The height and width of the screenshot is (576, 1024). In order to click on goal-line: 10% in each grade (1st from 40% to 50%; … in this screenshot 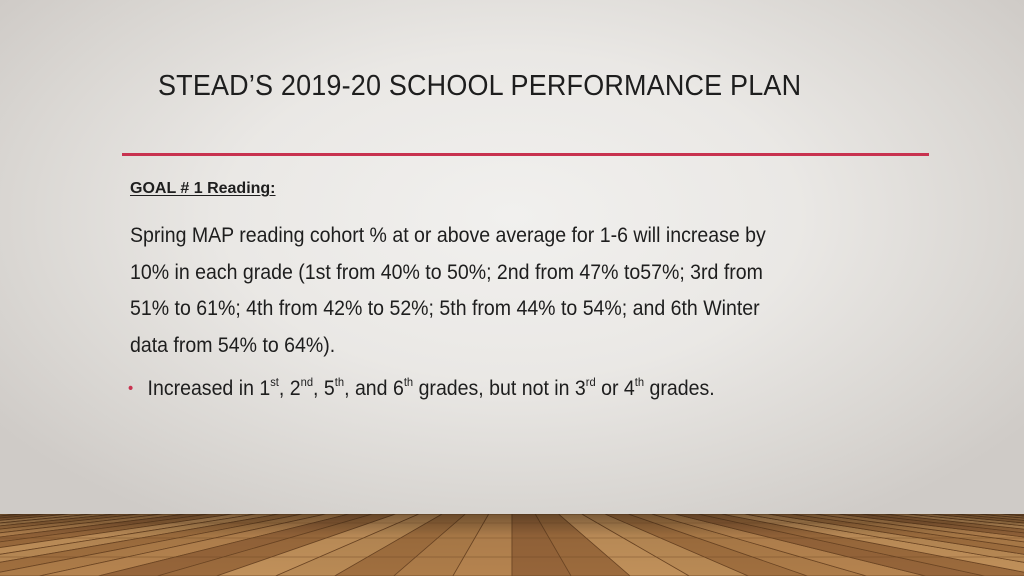, I will do `click(446, 272)`.